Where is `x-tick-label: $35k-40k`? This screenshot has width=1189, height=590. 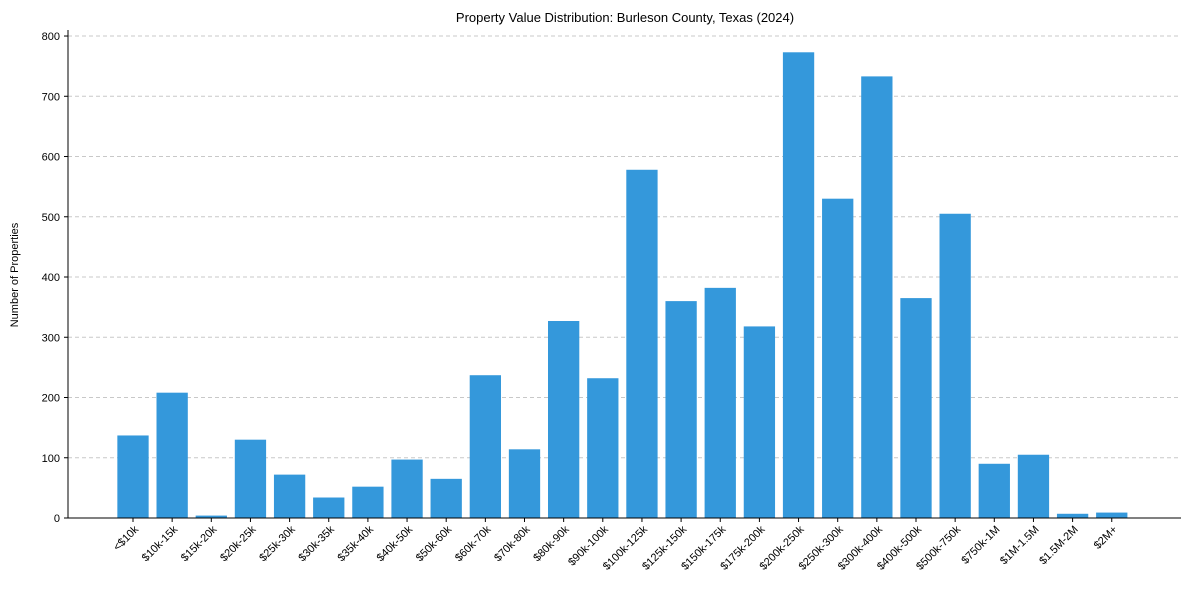 x-tick-label: $35k-40k is located at coordinates (356, 543).